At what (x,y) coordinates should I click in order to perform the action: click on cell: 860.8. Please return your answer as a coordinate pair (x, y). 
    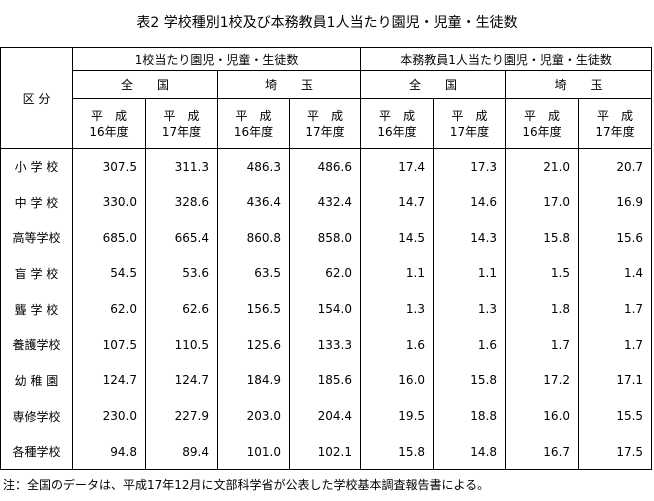
    Looking at the image, I should click on (253, 237).